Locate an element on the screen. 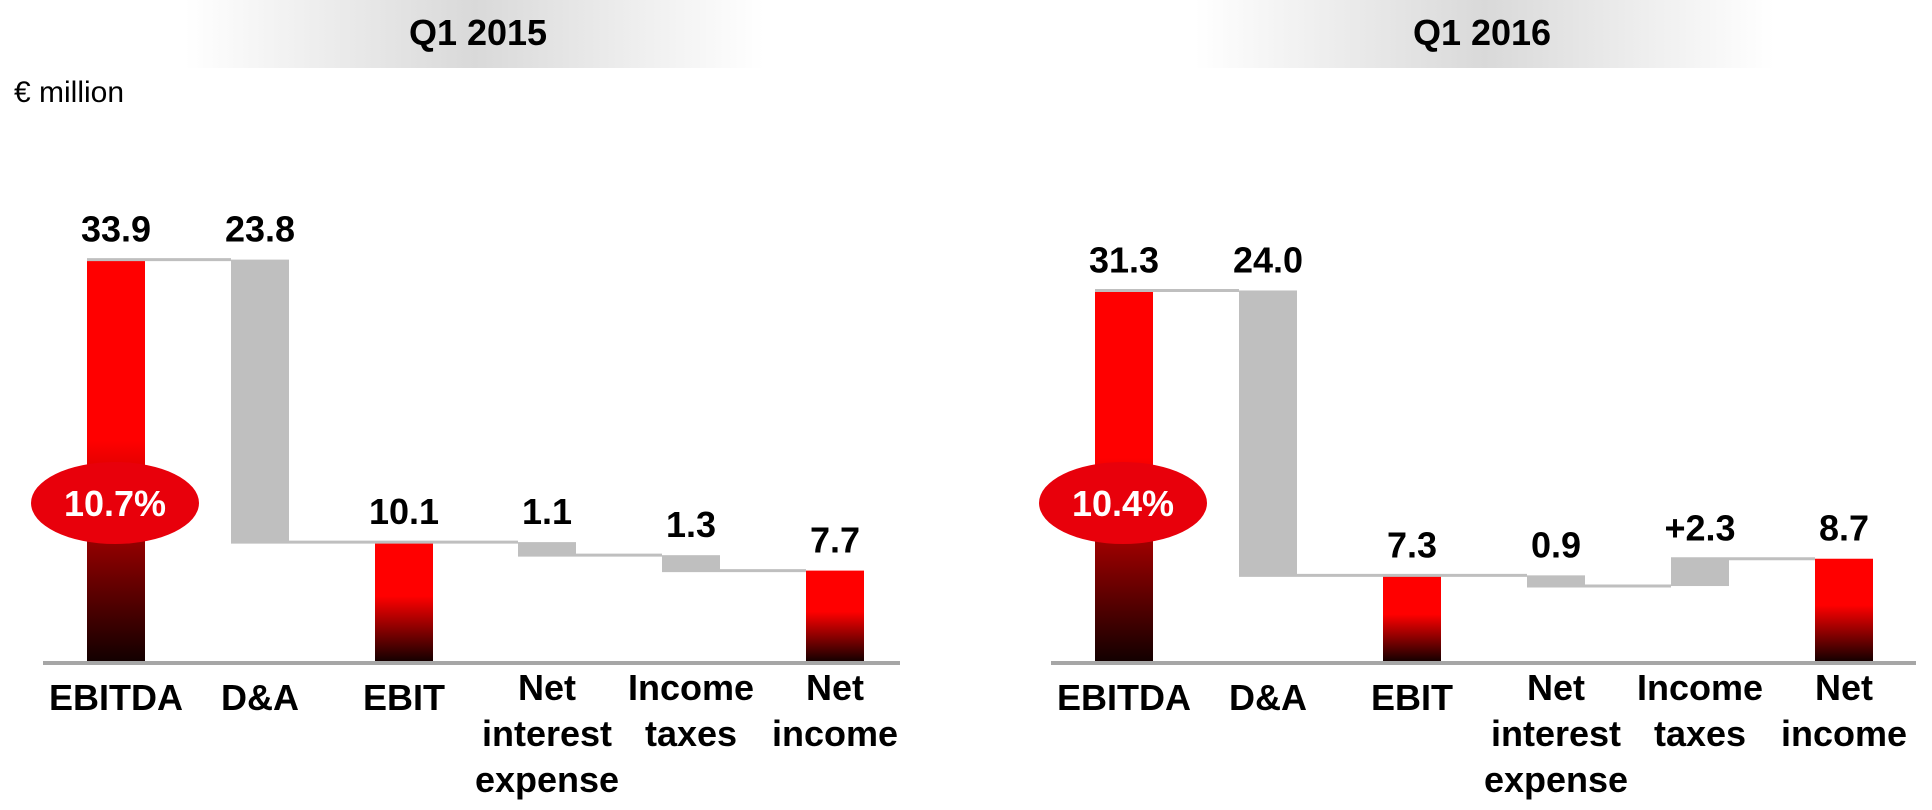 This screenshot has width=1932, height=810. chart-title: Q1 2015 is located at coordinates (478, 32).